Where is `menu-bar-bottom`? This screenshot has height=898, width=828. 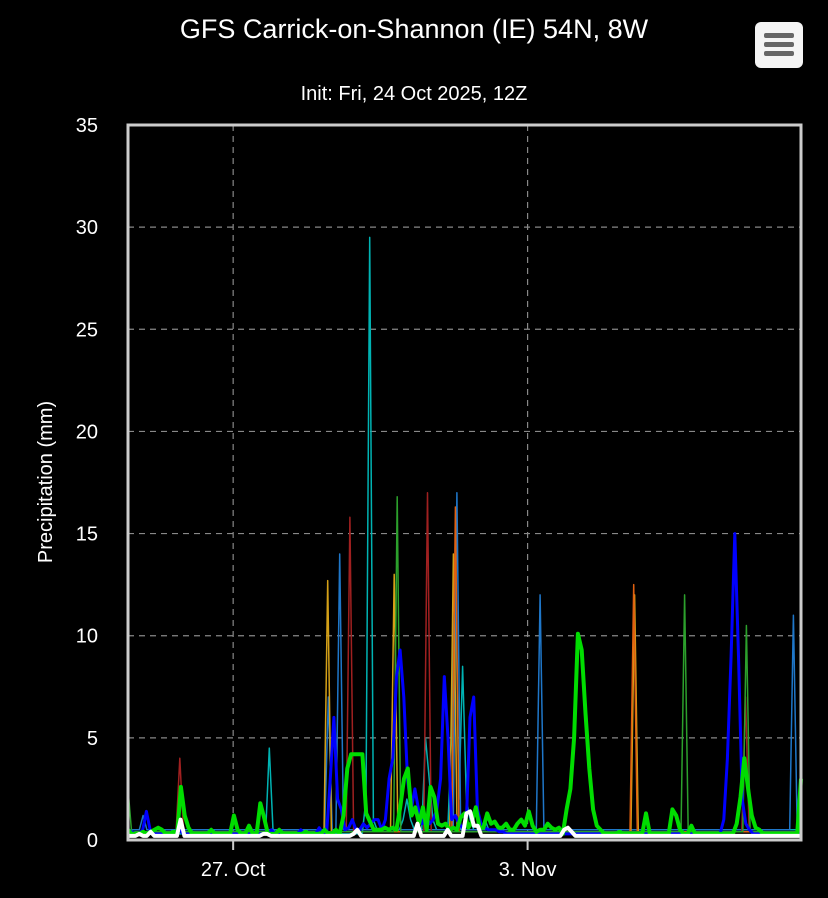 menu-bar-bottom is located at coordinates (779, 53).